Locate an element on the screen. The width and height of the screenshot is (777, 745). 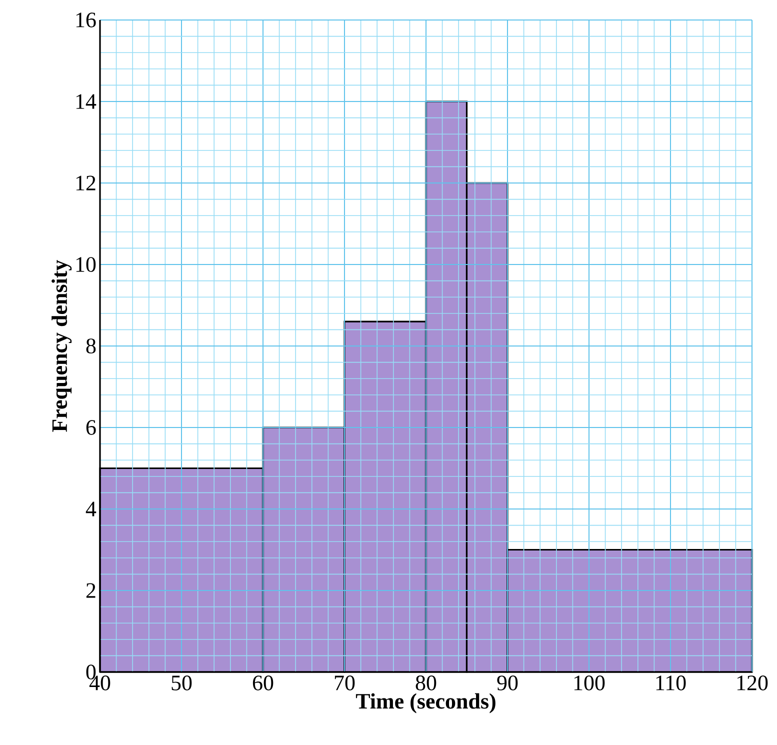
y-tick-label: 6 is located at coordinates (91, 427).